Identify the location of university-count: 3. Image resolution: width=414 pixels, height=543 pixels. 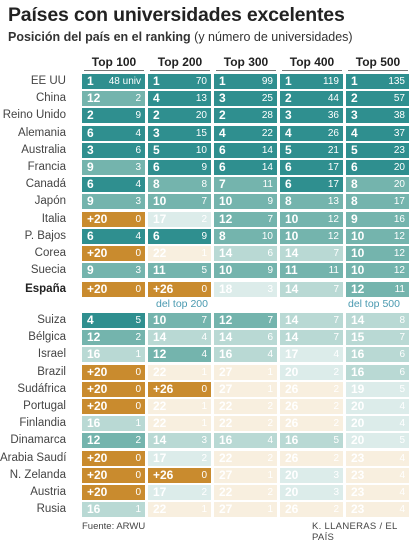
(138, 167).